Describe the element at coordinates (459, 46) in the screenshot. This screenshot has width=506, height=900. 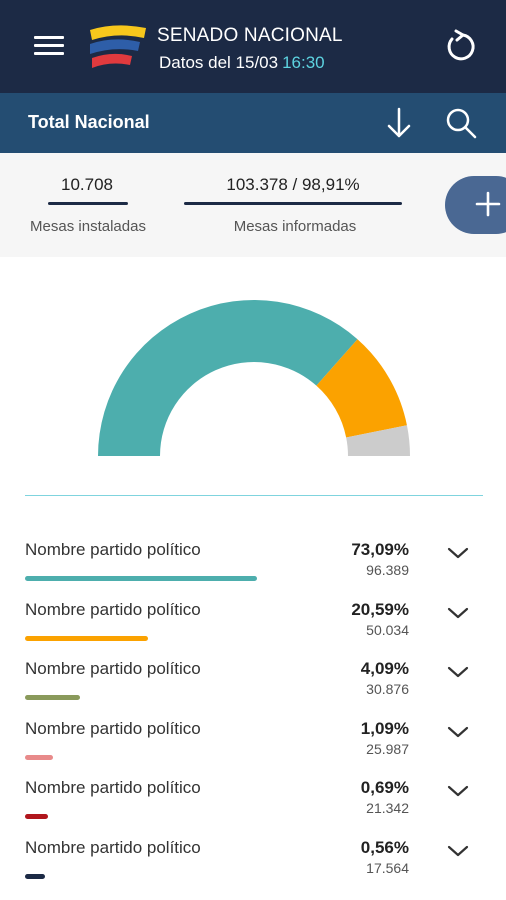
I see `refresh-icon` at that location.